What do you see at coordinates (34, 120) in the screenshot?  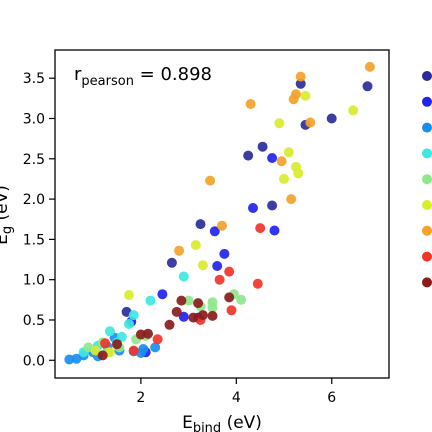 I see `y-tick-label: 3.0` at bounding box center [34, 120].